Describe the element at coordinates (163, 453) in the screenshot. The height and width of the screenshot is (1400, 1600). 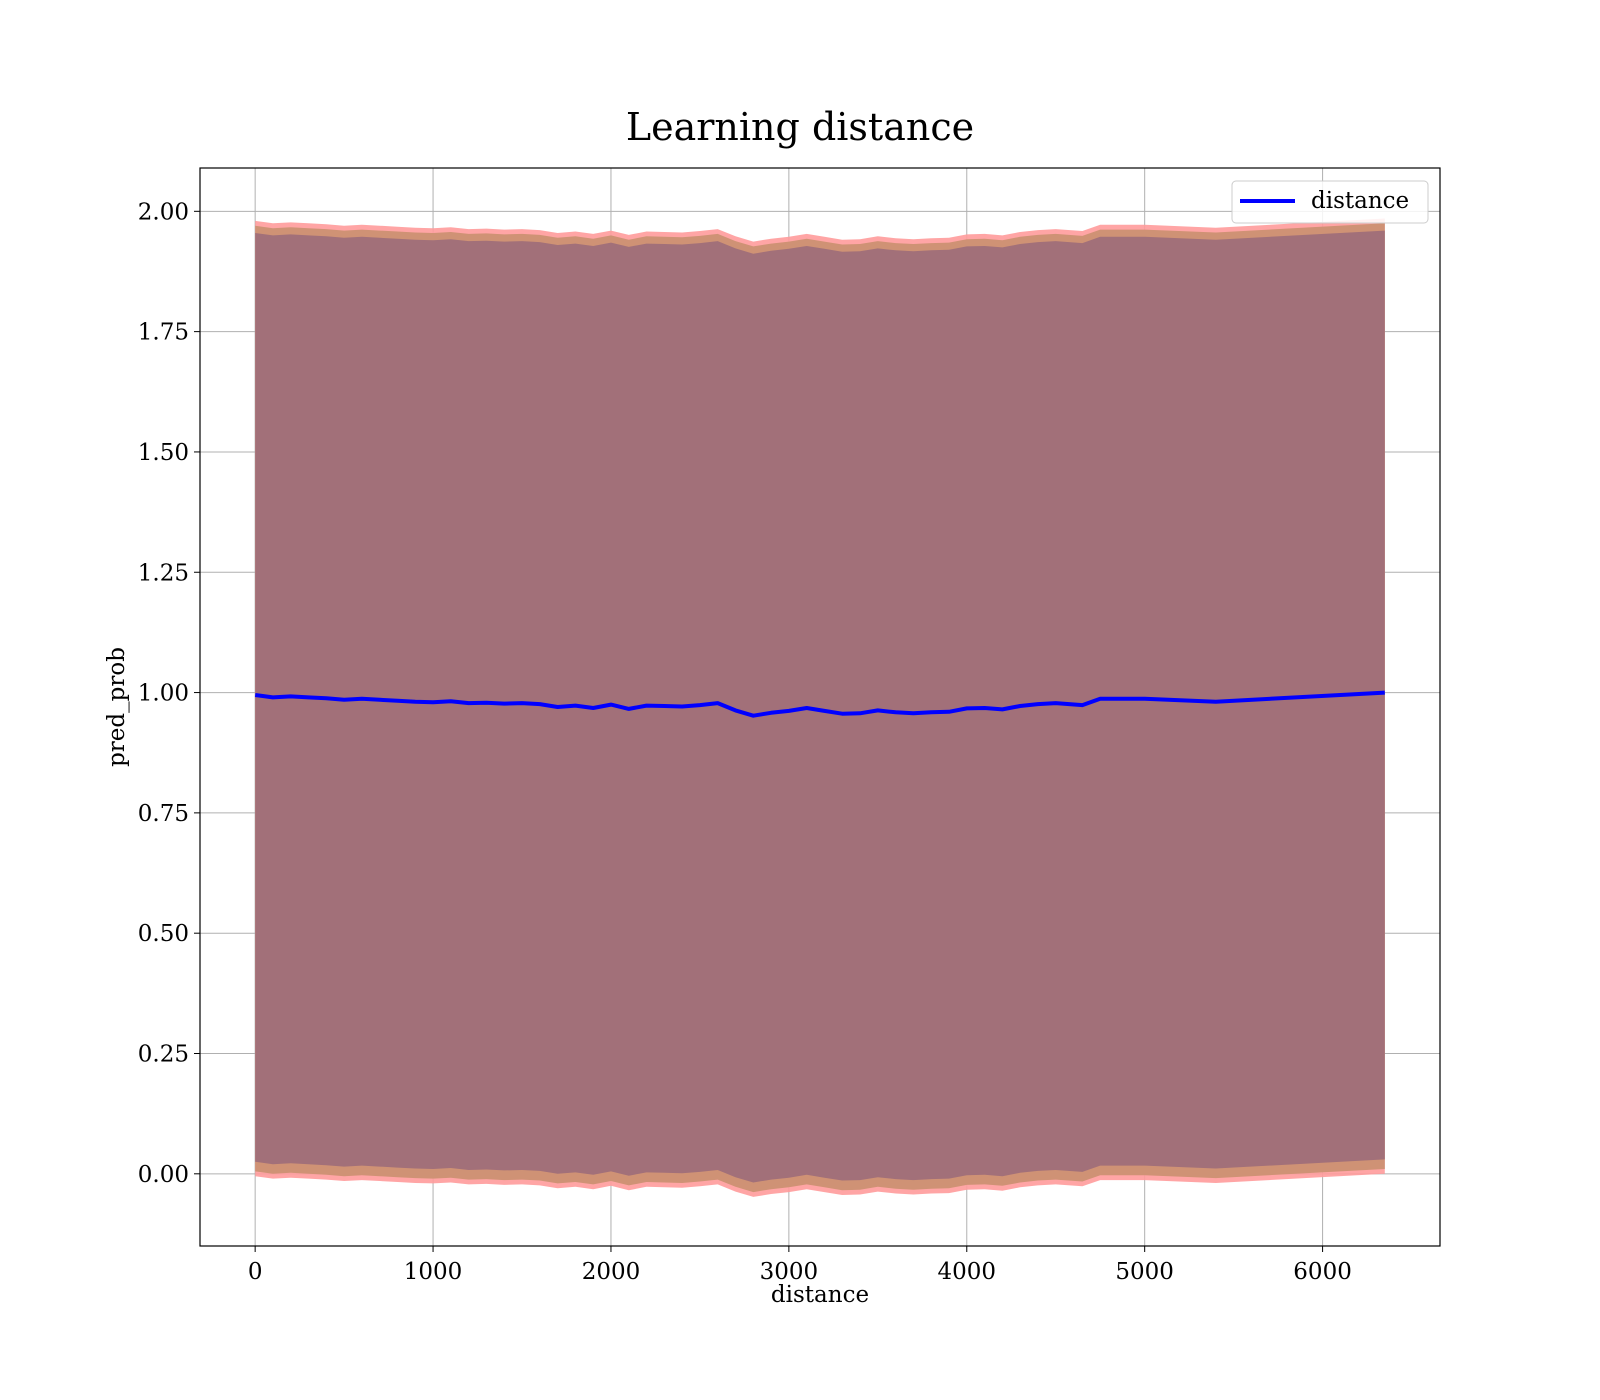
I see `y-tick-label: 1.50` at that location.